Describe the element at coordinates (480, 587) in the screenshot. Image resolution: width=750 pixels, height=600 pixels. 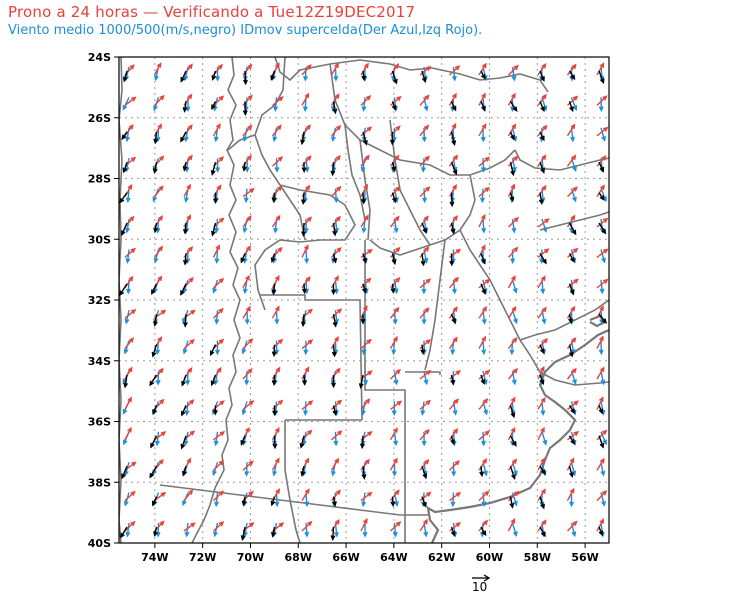
I see `reference-vector-label: 10` at that location.